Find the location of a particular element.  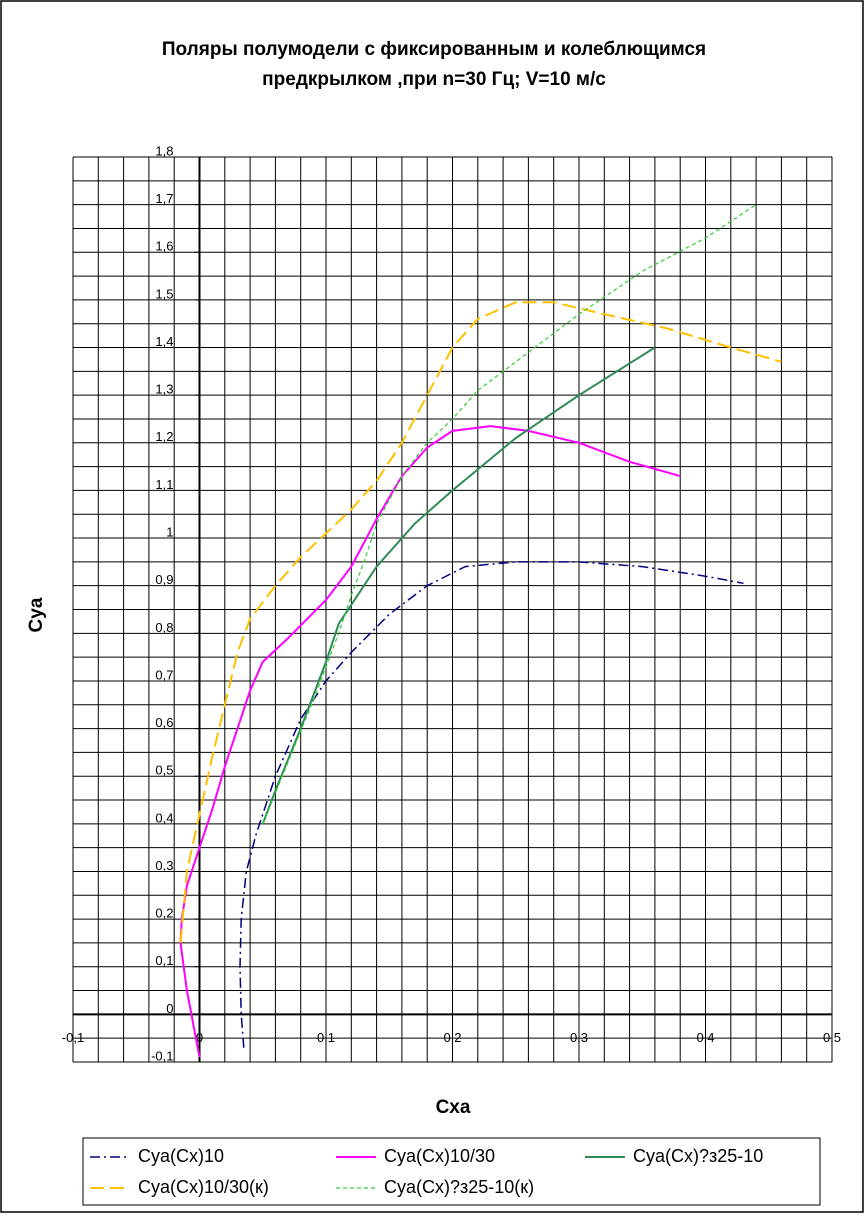

y-tick-label: 0,7 is located at coordinates (164, 674).